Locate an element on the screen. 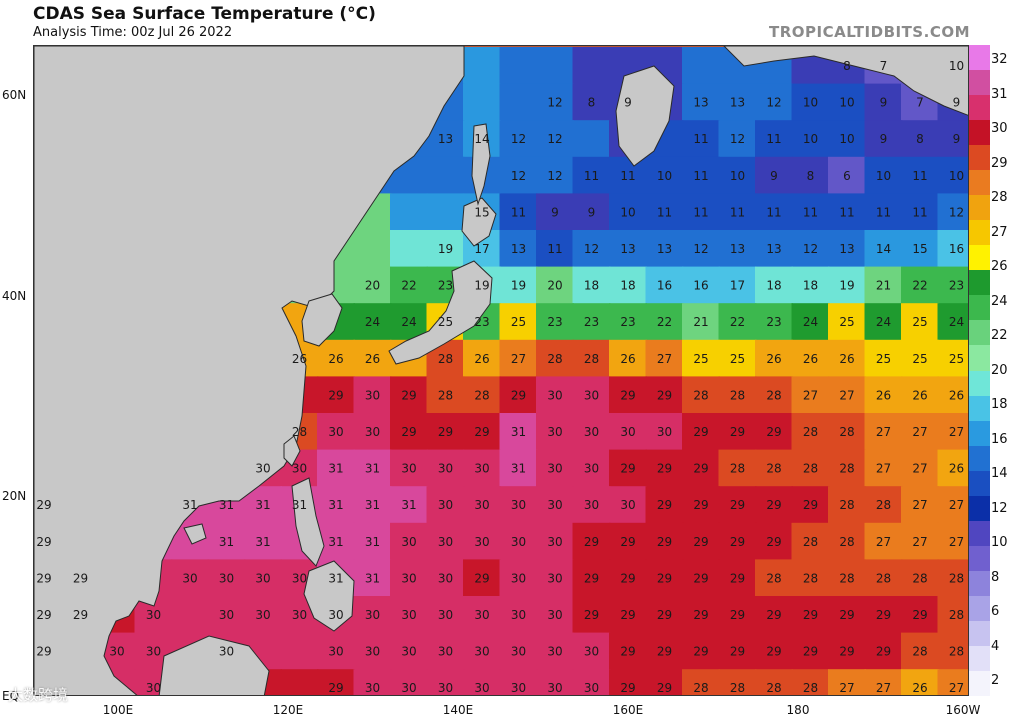 Image resolution: width=1016 pixels, height=717 pixels. sst-value-label: 10 is located at coordinates (883, 176).